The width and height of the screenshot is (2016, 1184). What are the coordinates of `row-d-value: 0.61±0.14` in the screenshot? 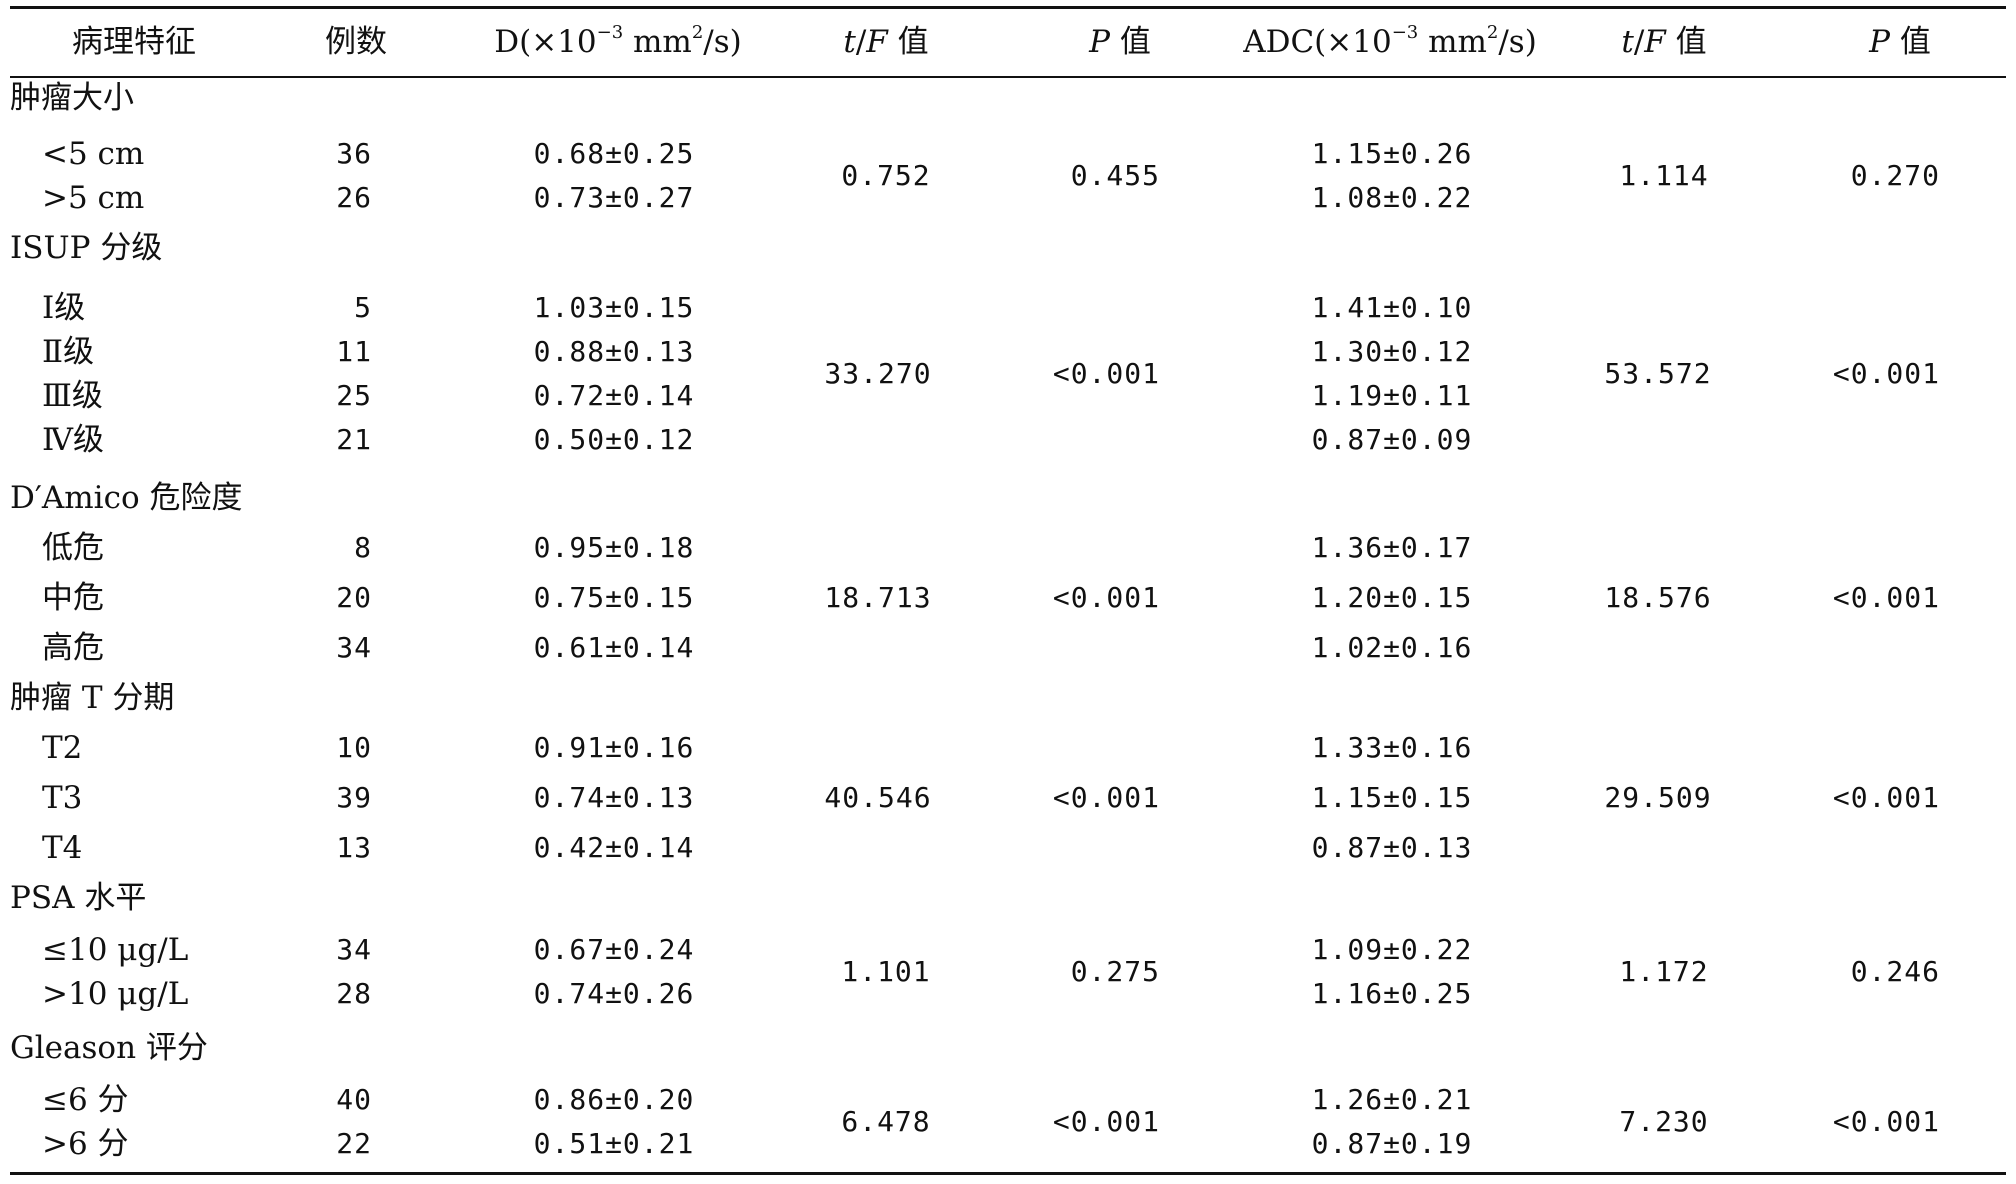 It's located at (614, 647).